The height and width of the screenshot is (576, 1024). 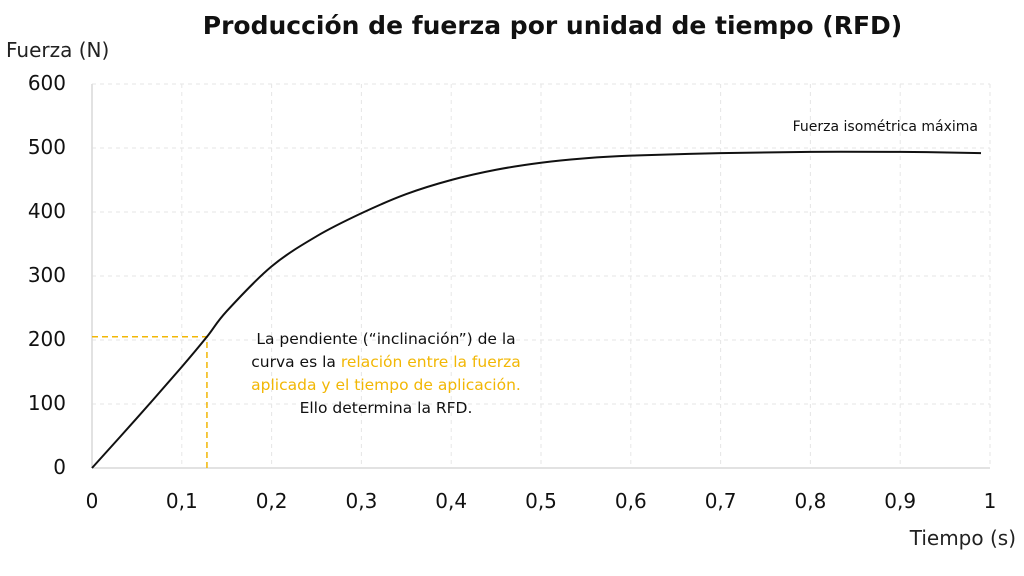 I want to click on x-axis-label: Tiempo (s), so click(x=962, y=538).